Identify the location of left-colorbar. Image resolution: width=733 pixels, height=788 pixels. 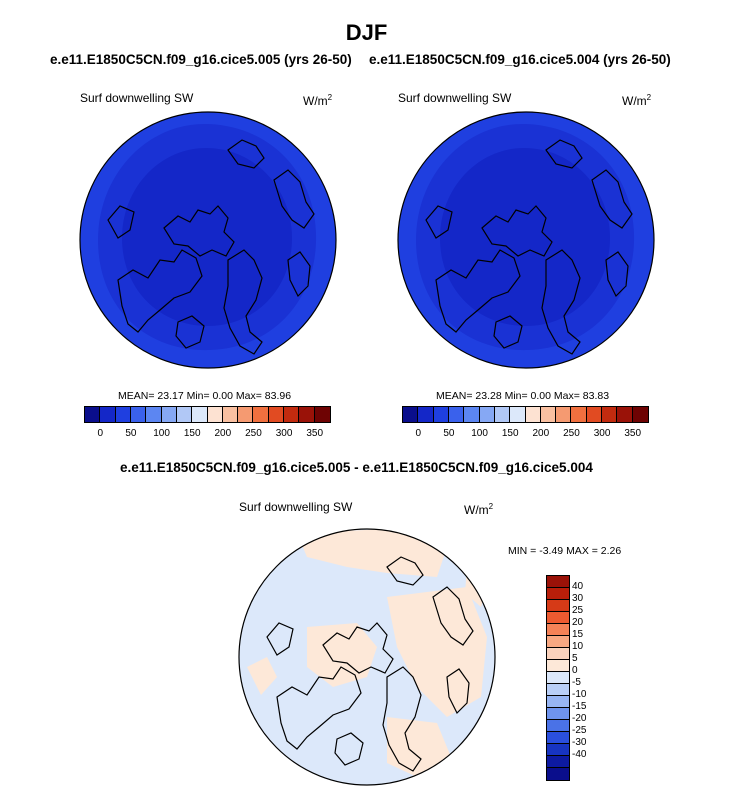
(207, 414).